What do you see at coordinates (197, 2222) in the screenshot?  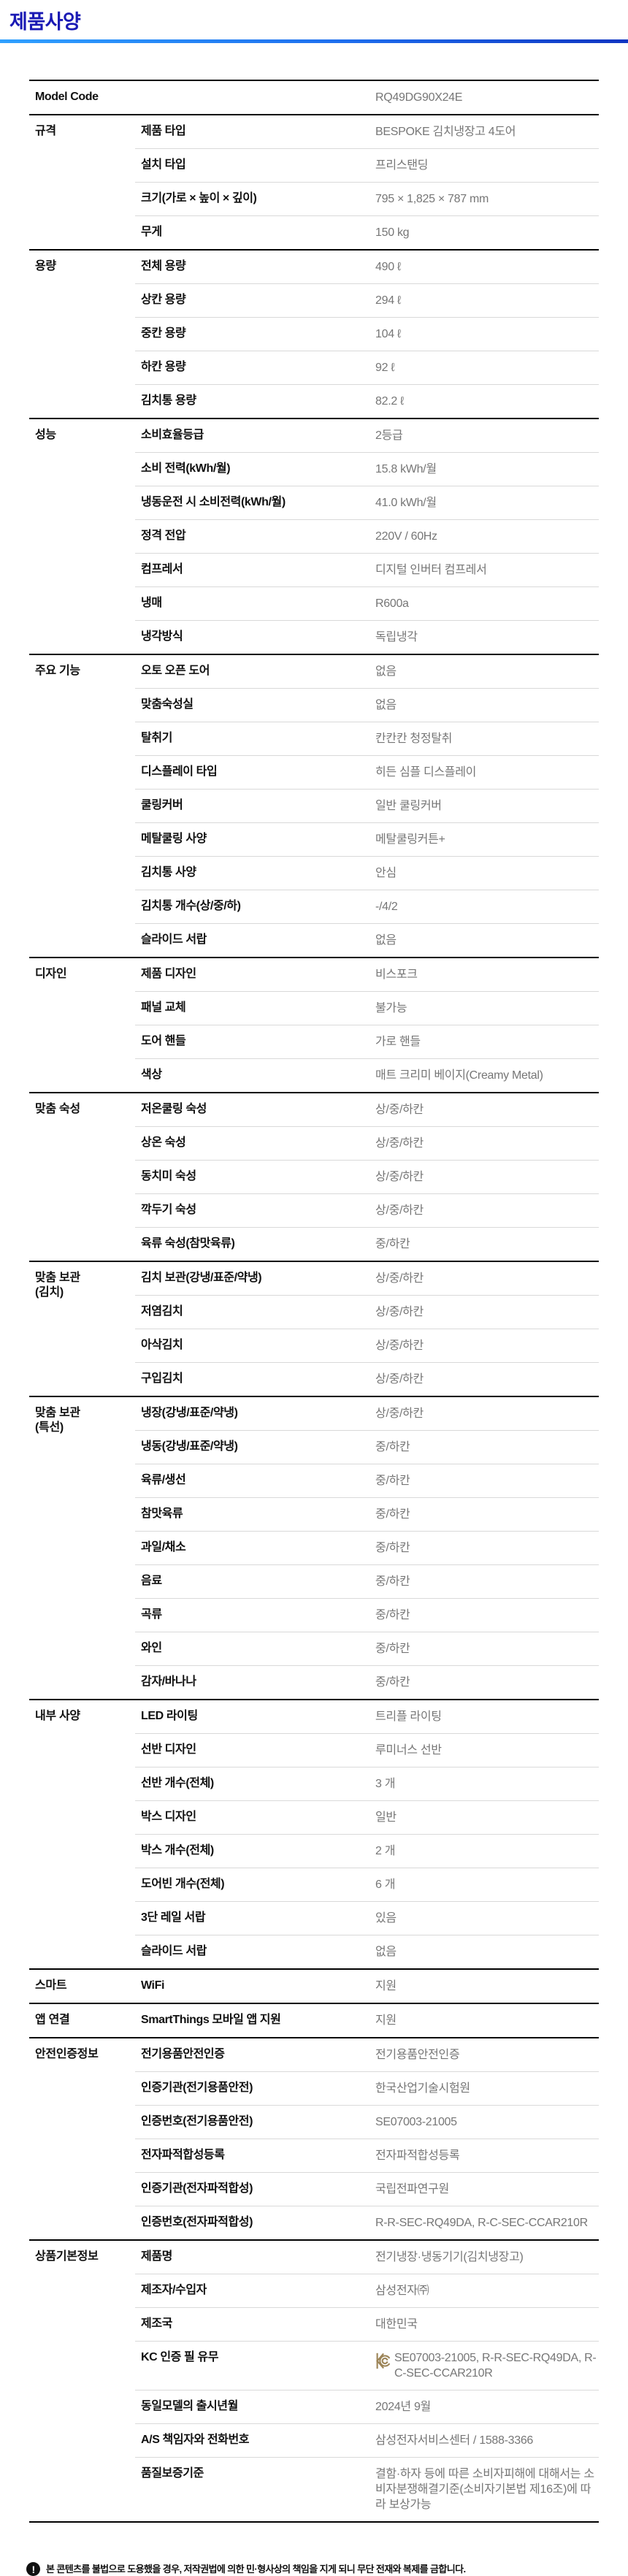 I see `spec-label: 인증번호(전자파적합성)` at bounding box center [197, 2222].